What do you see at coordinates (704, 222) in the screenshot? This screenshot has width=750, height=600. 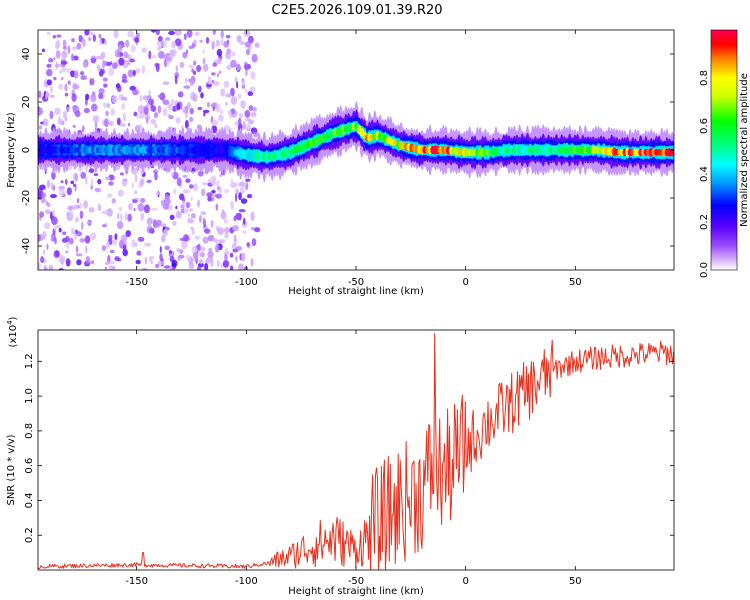 I see `colorbar-tick-label: 0.2` at bounding box center [704, 222].